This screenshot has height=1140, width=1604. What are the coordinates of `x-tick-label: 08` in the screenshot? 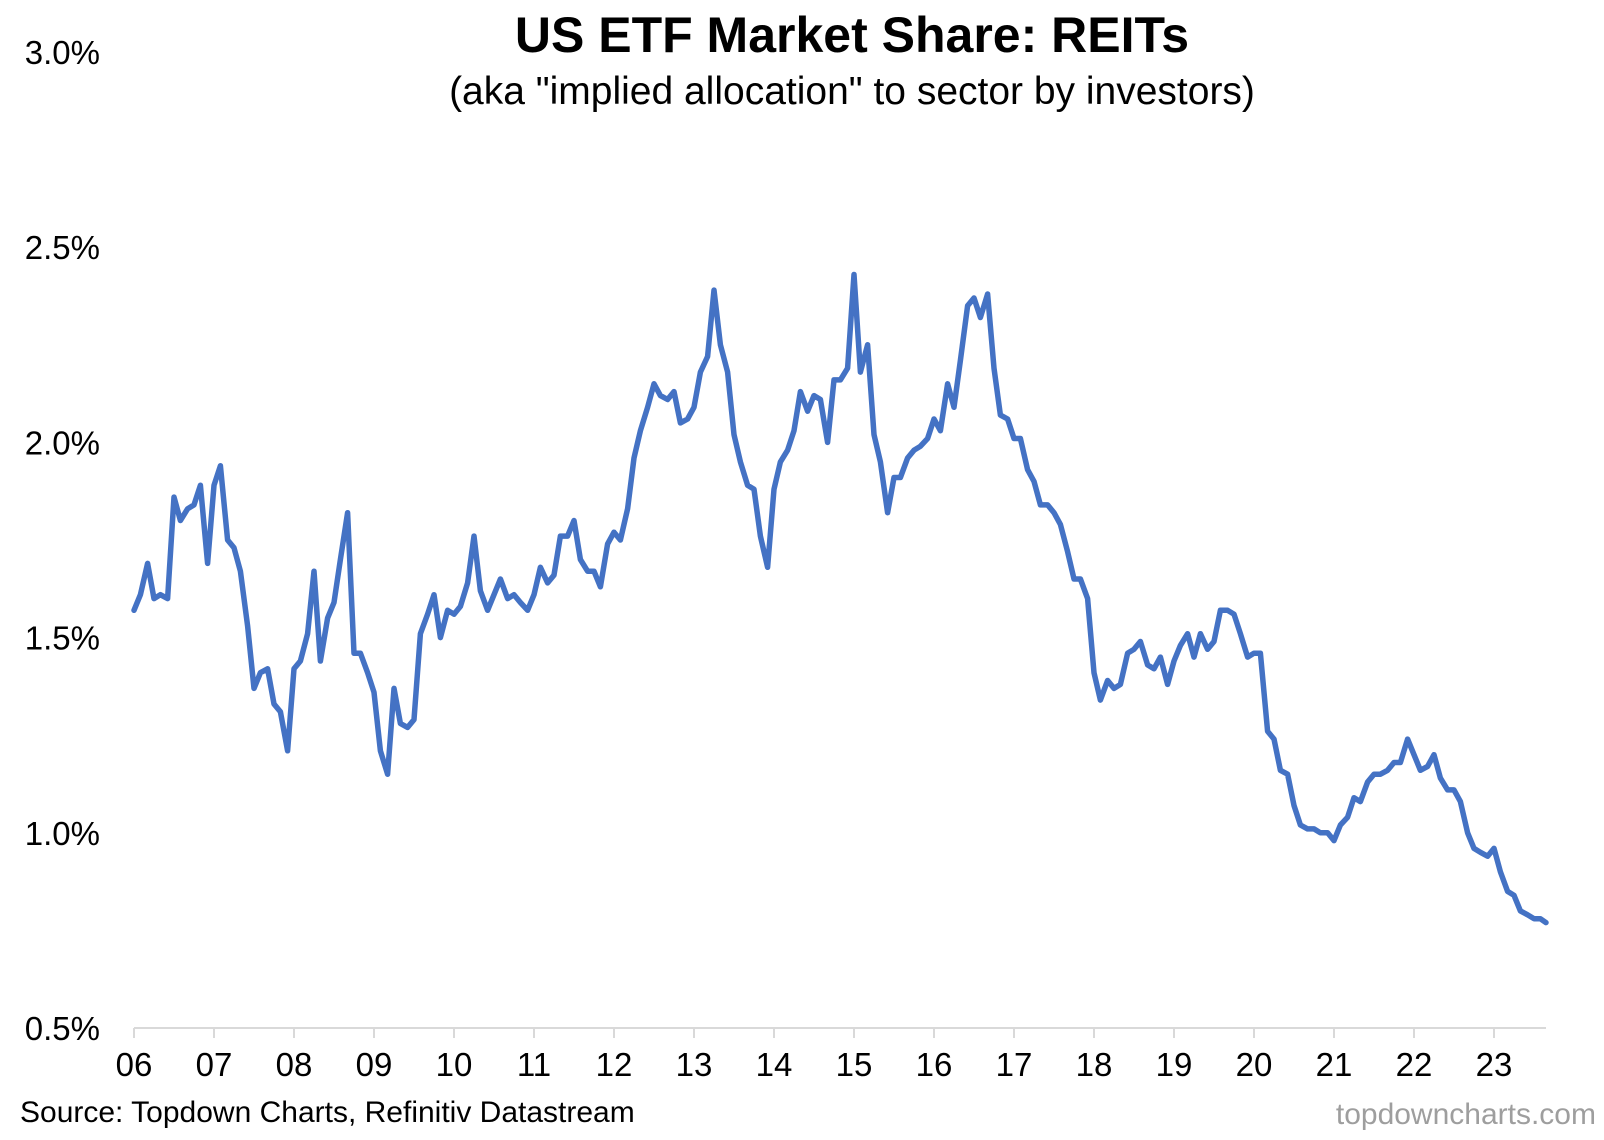 It's located at (294, 1064).